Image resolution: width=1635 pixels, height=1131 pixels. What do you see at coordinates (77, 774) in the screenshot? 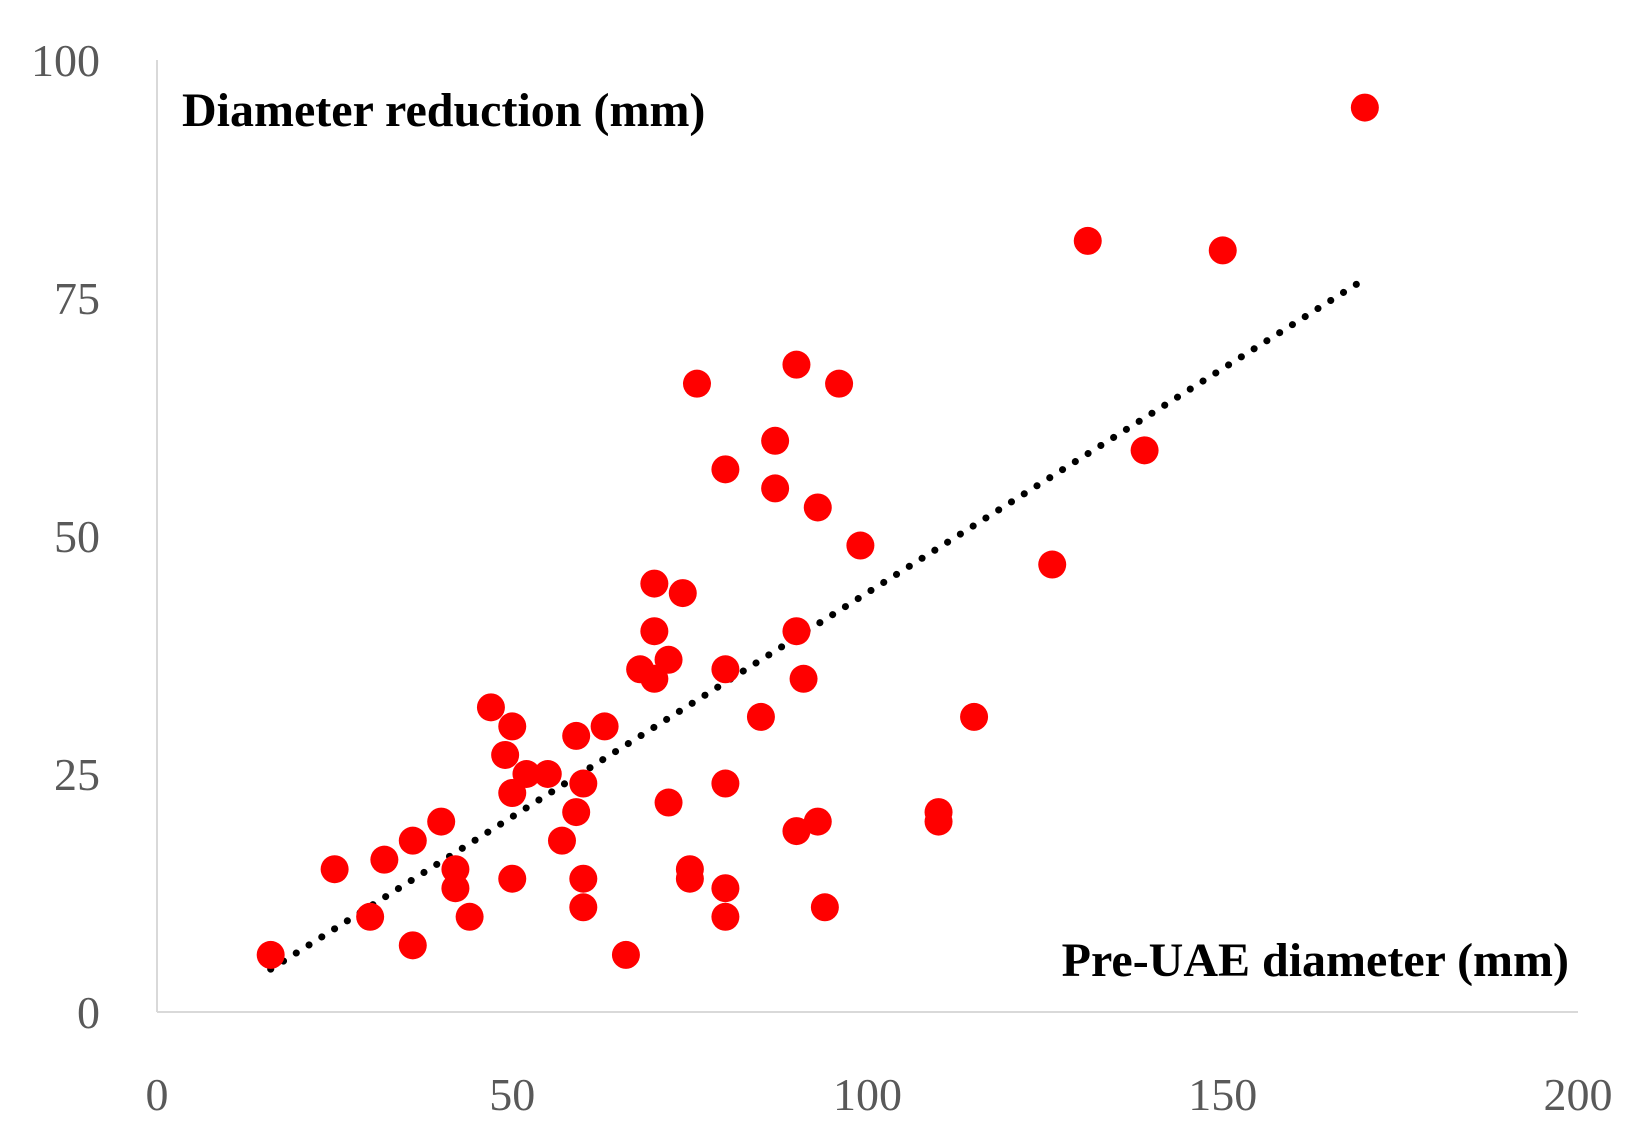
I see `y-tick-label: 25` at bounding box center [77, 774].